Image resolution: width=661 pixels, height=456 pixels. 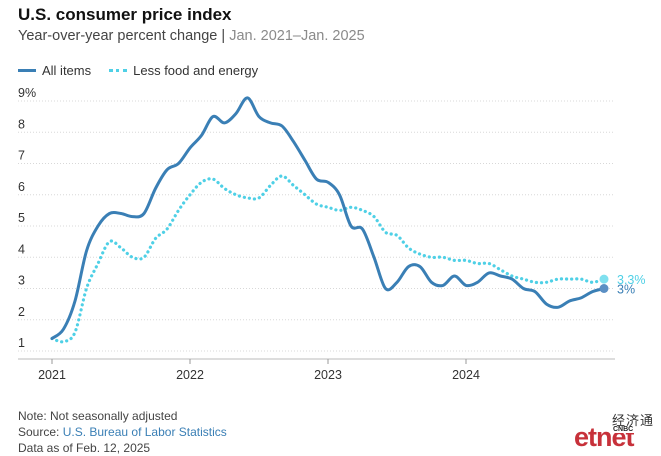 I want to click on end-markers: 3%3.3%, so click(x=622, y=285).